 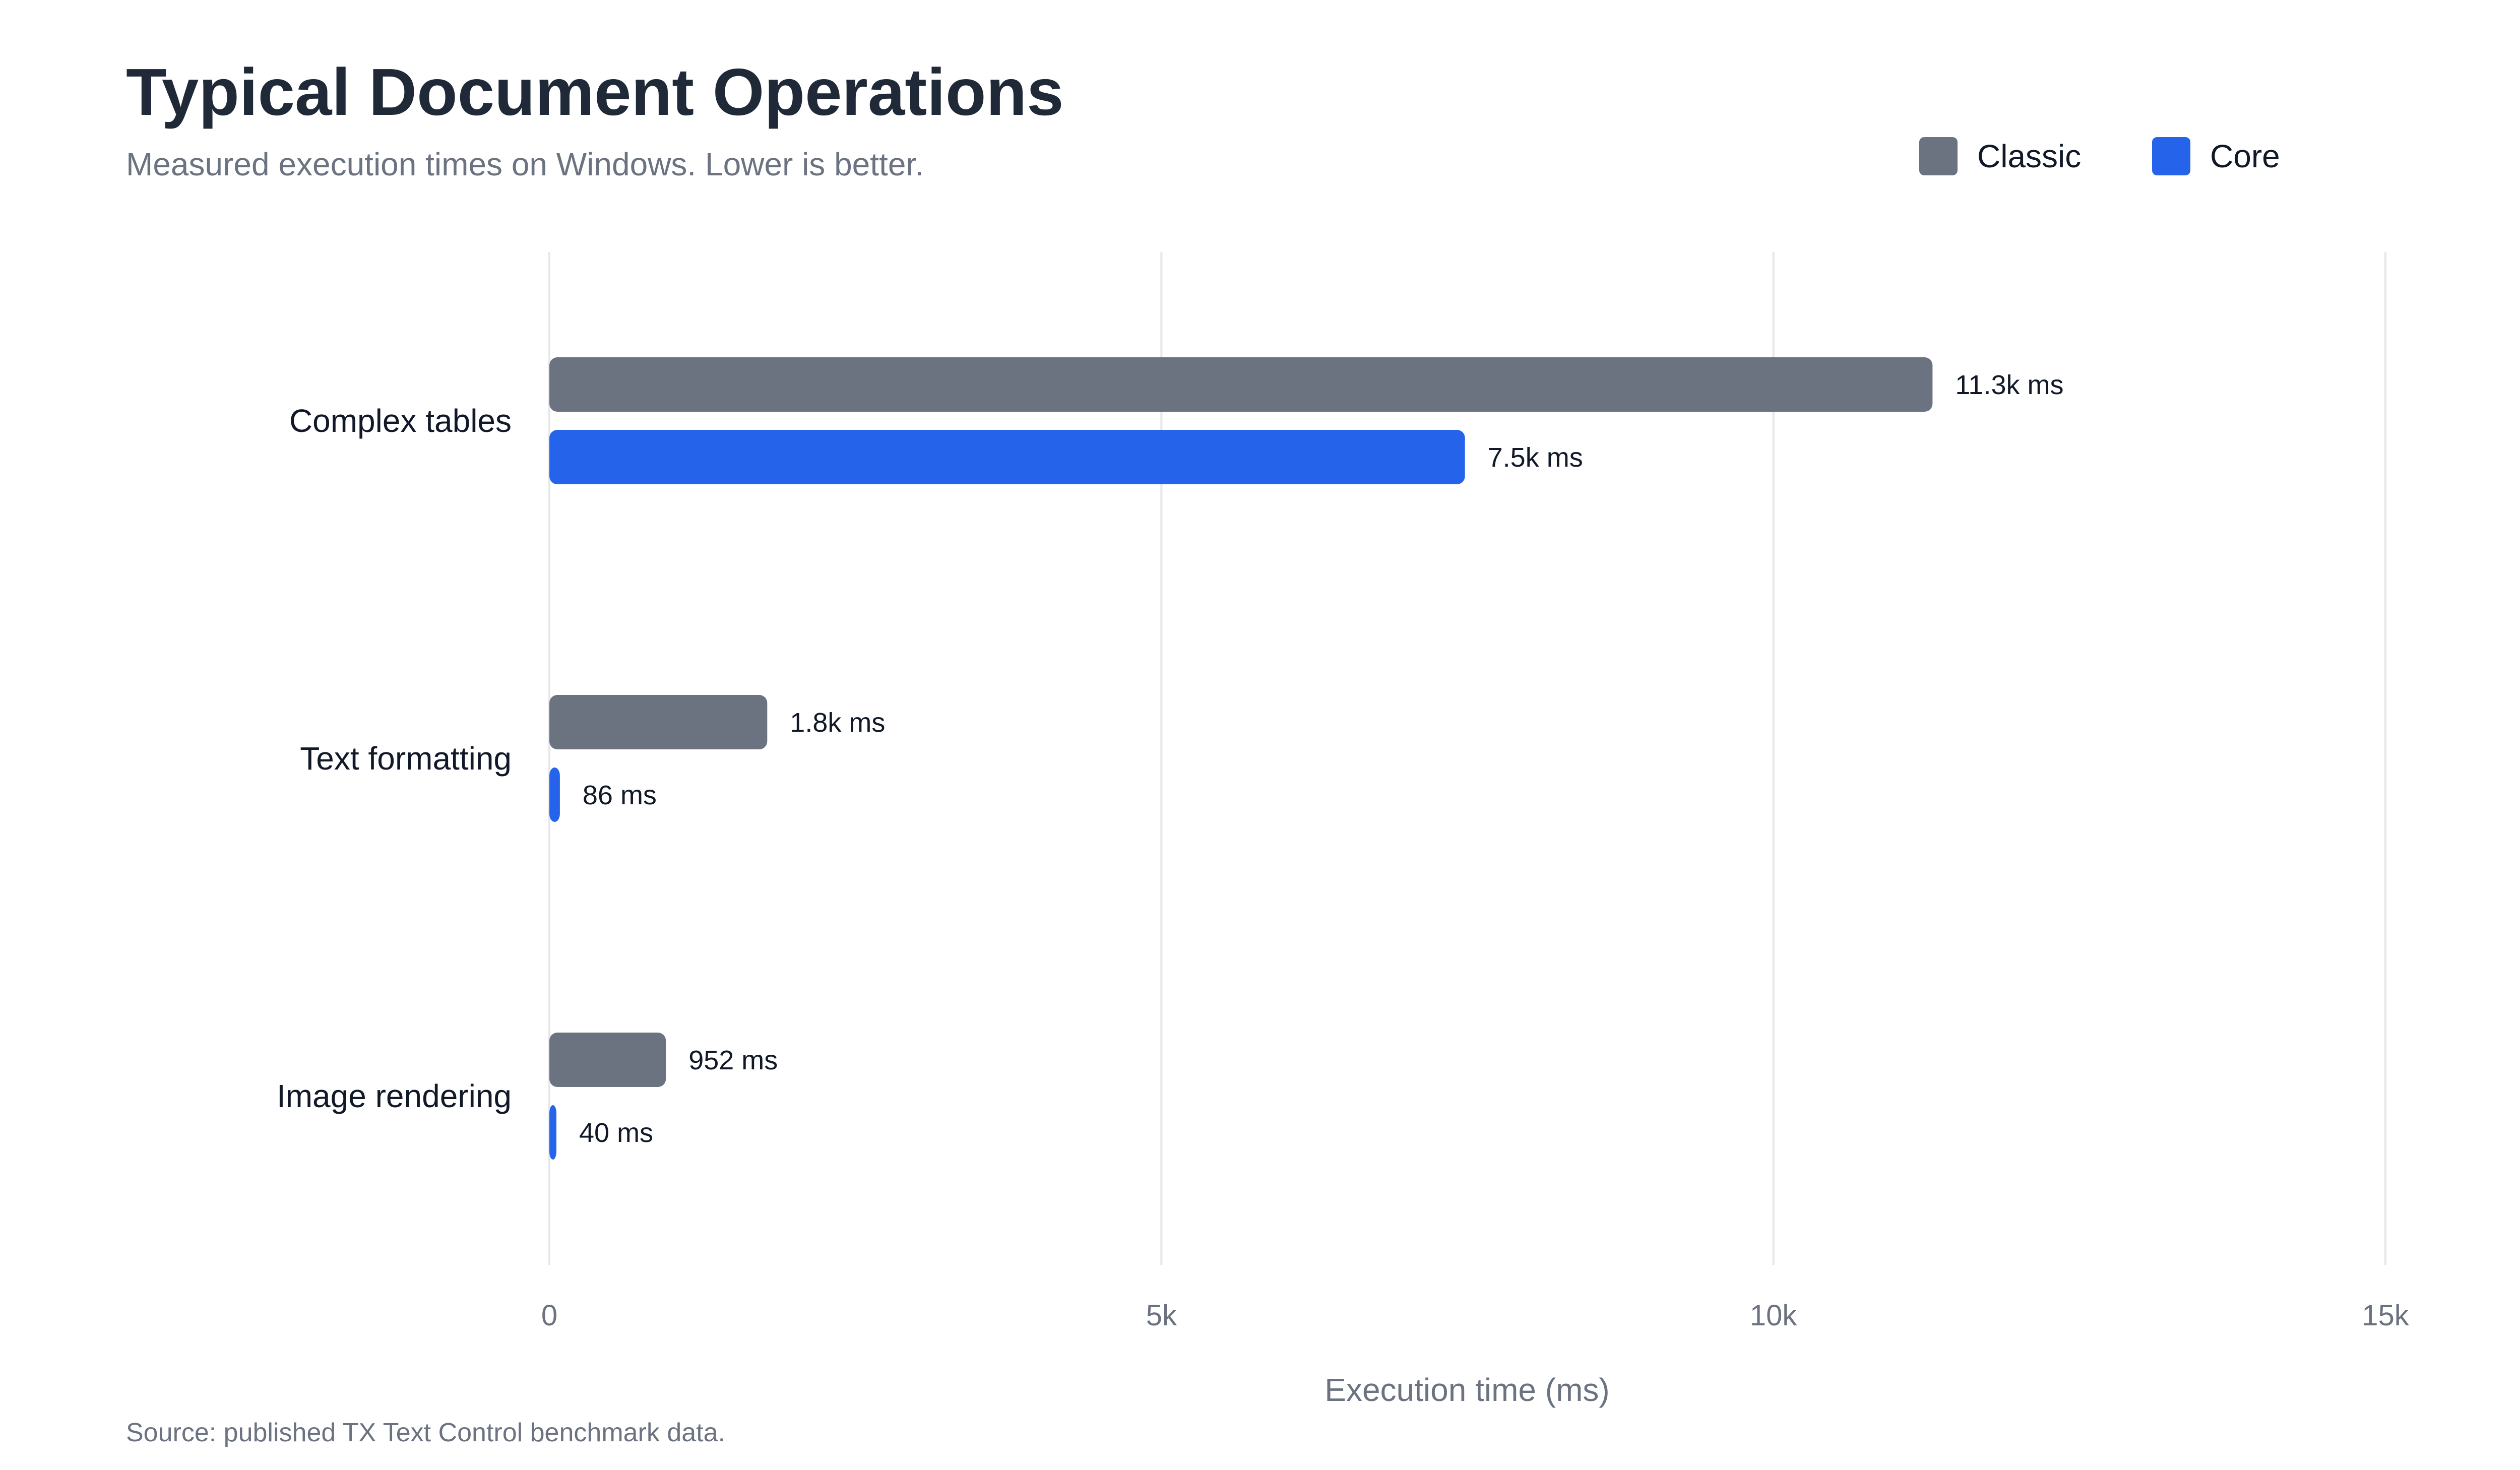 I want to click on value-label: 7.5k ms, so click(x=1535, y=457).